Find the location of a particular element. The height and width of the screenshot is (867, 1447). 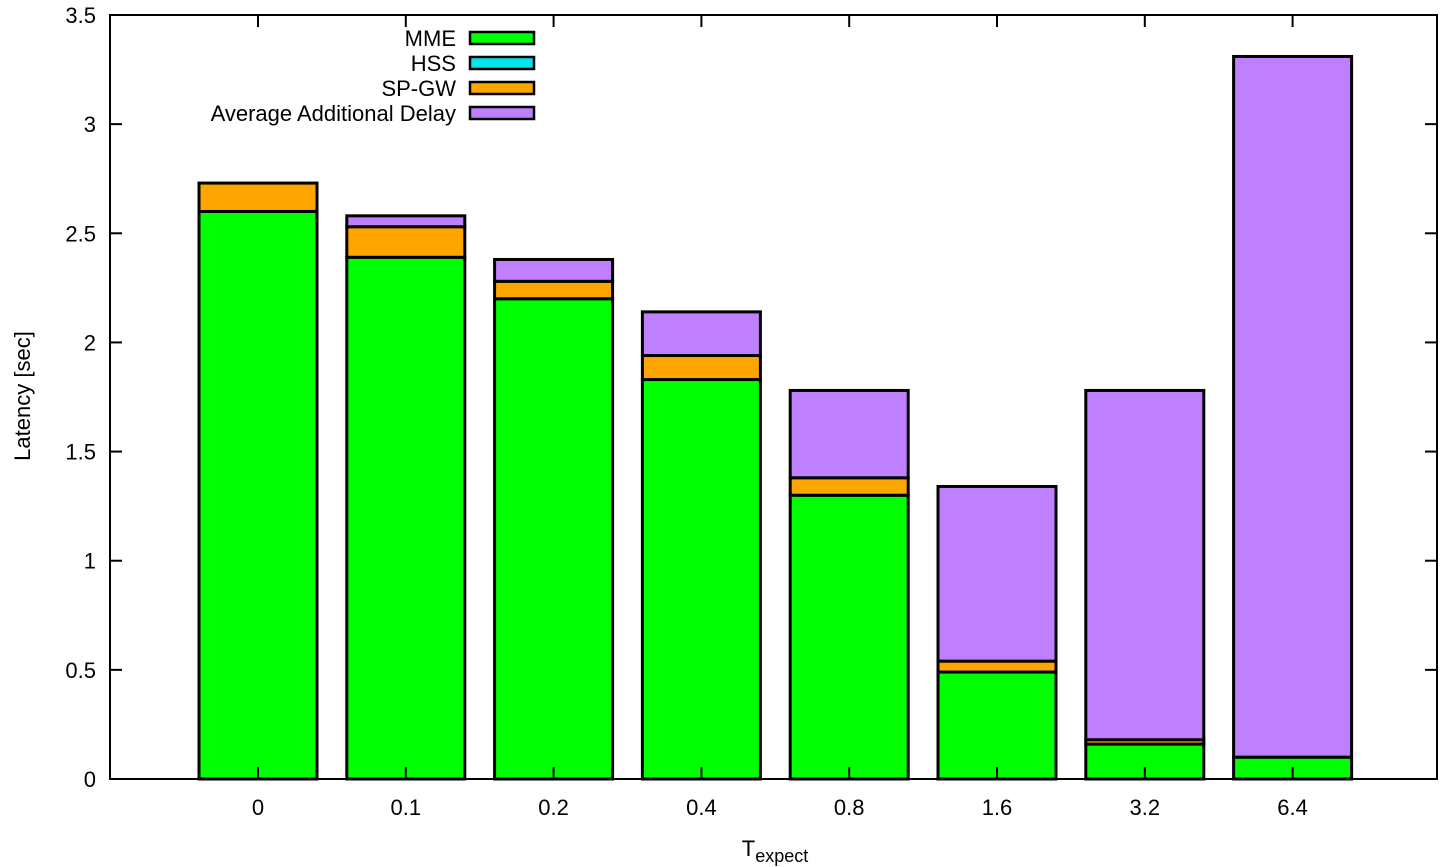

x-axis-title-main: T is located at coordinates (748, 848).